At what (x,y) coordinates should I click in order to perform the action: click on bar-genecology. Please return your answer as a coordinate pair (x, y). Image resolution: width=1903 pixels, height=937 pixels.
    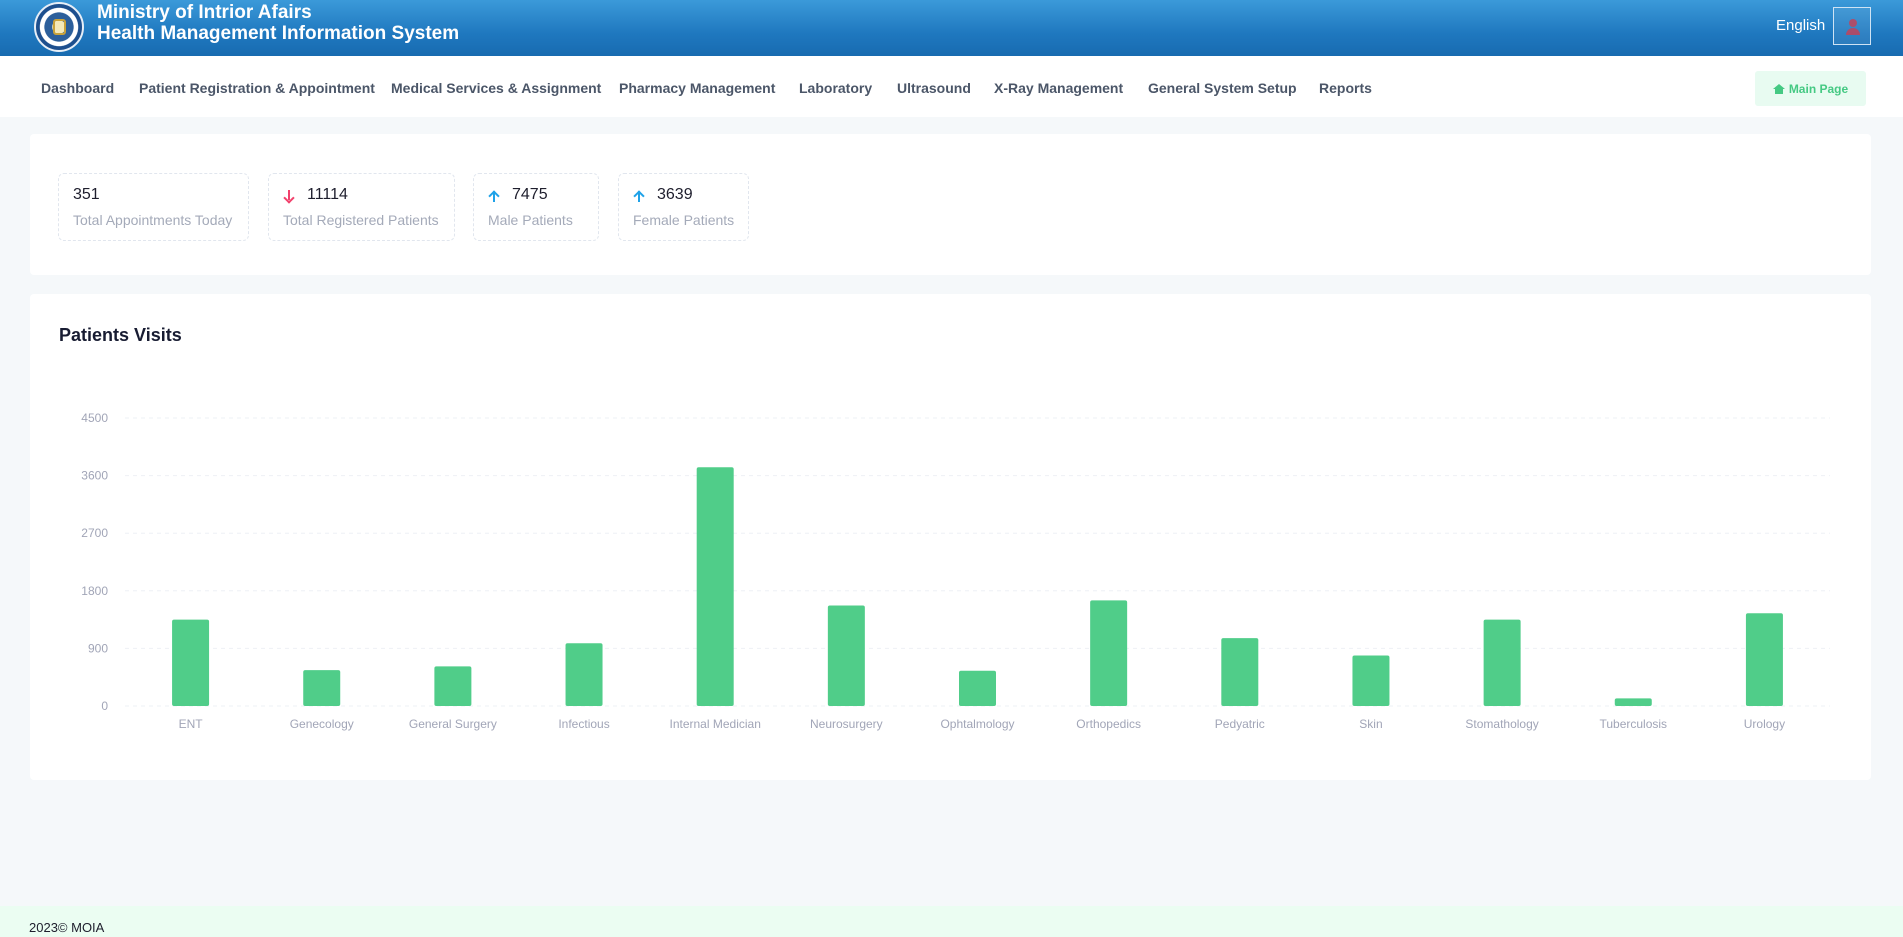
    Looking at the image, I should click on (322, 688).